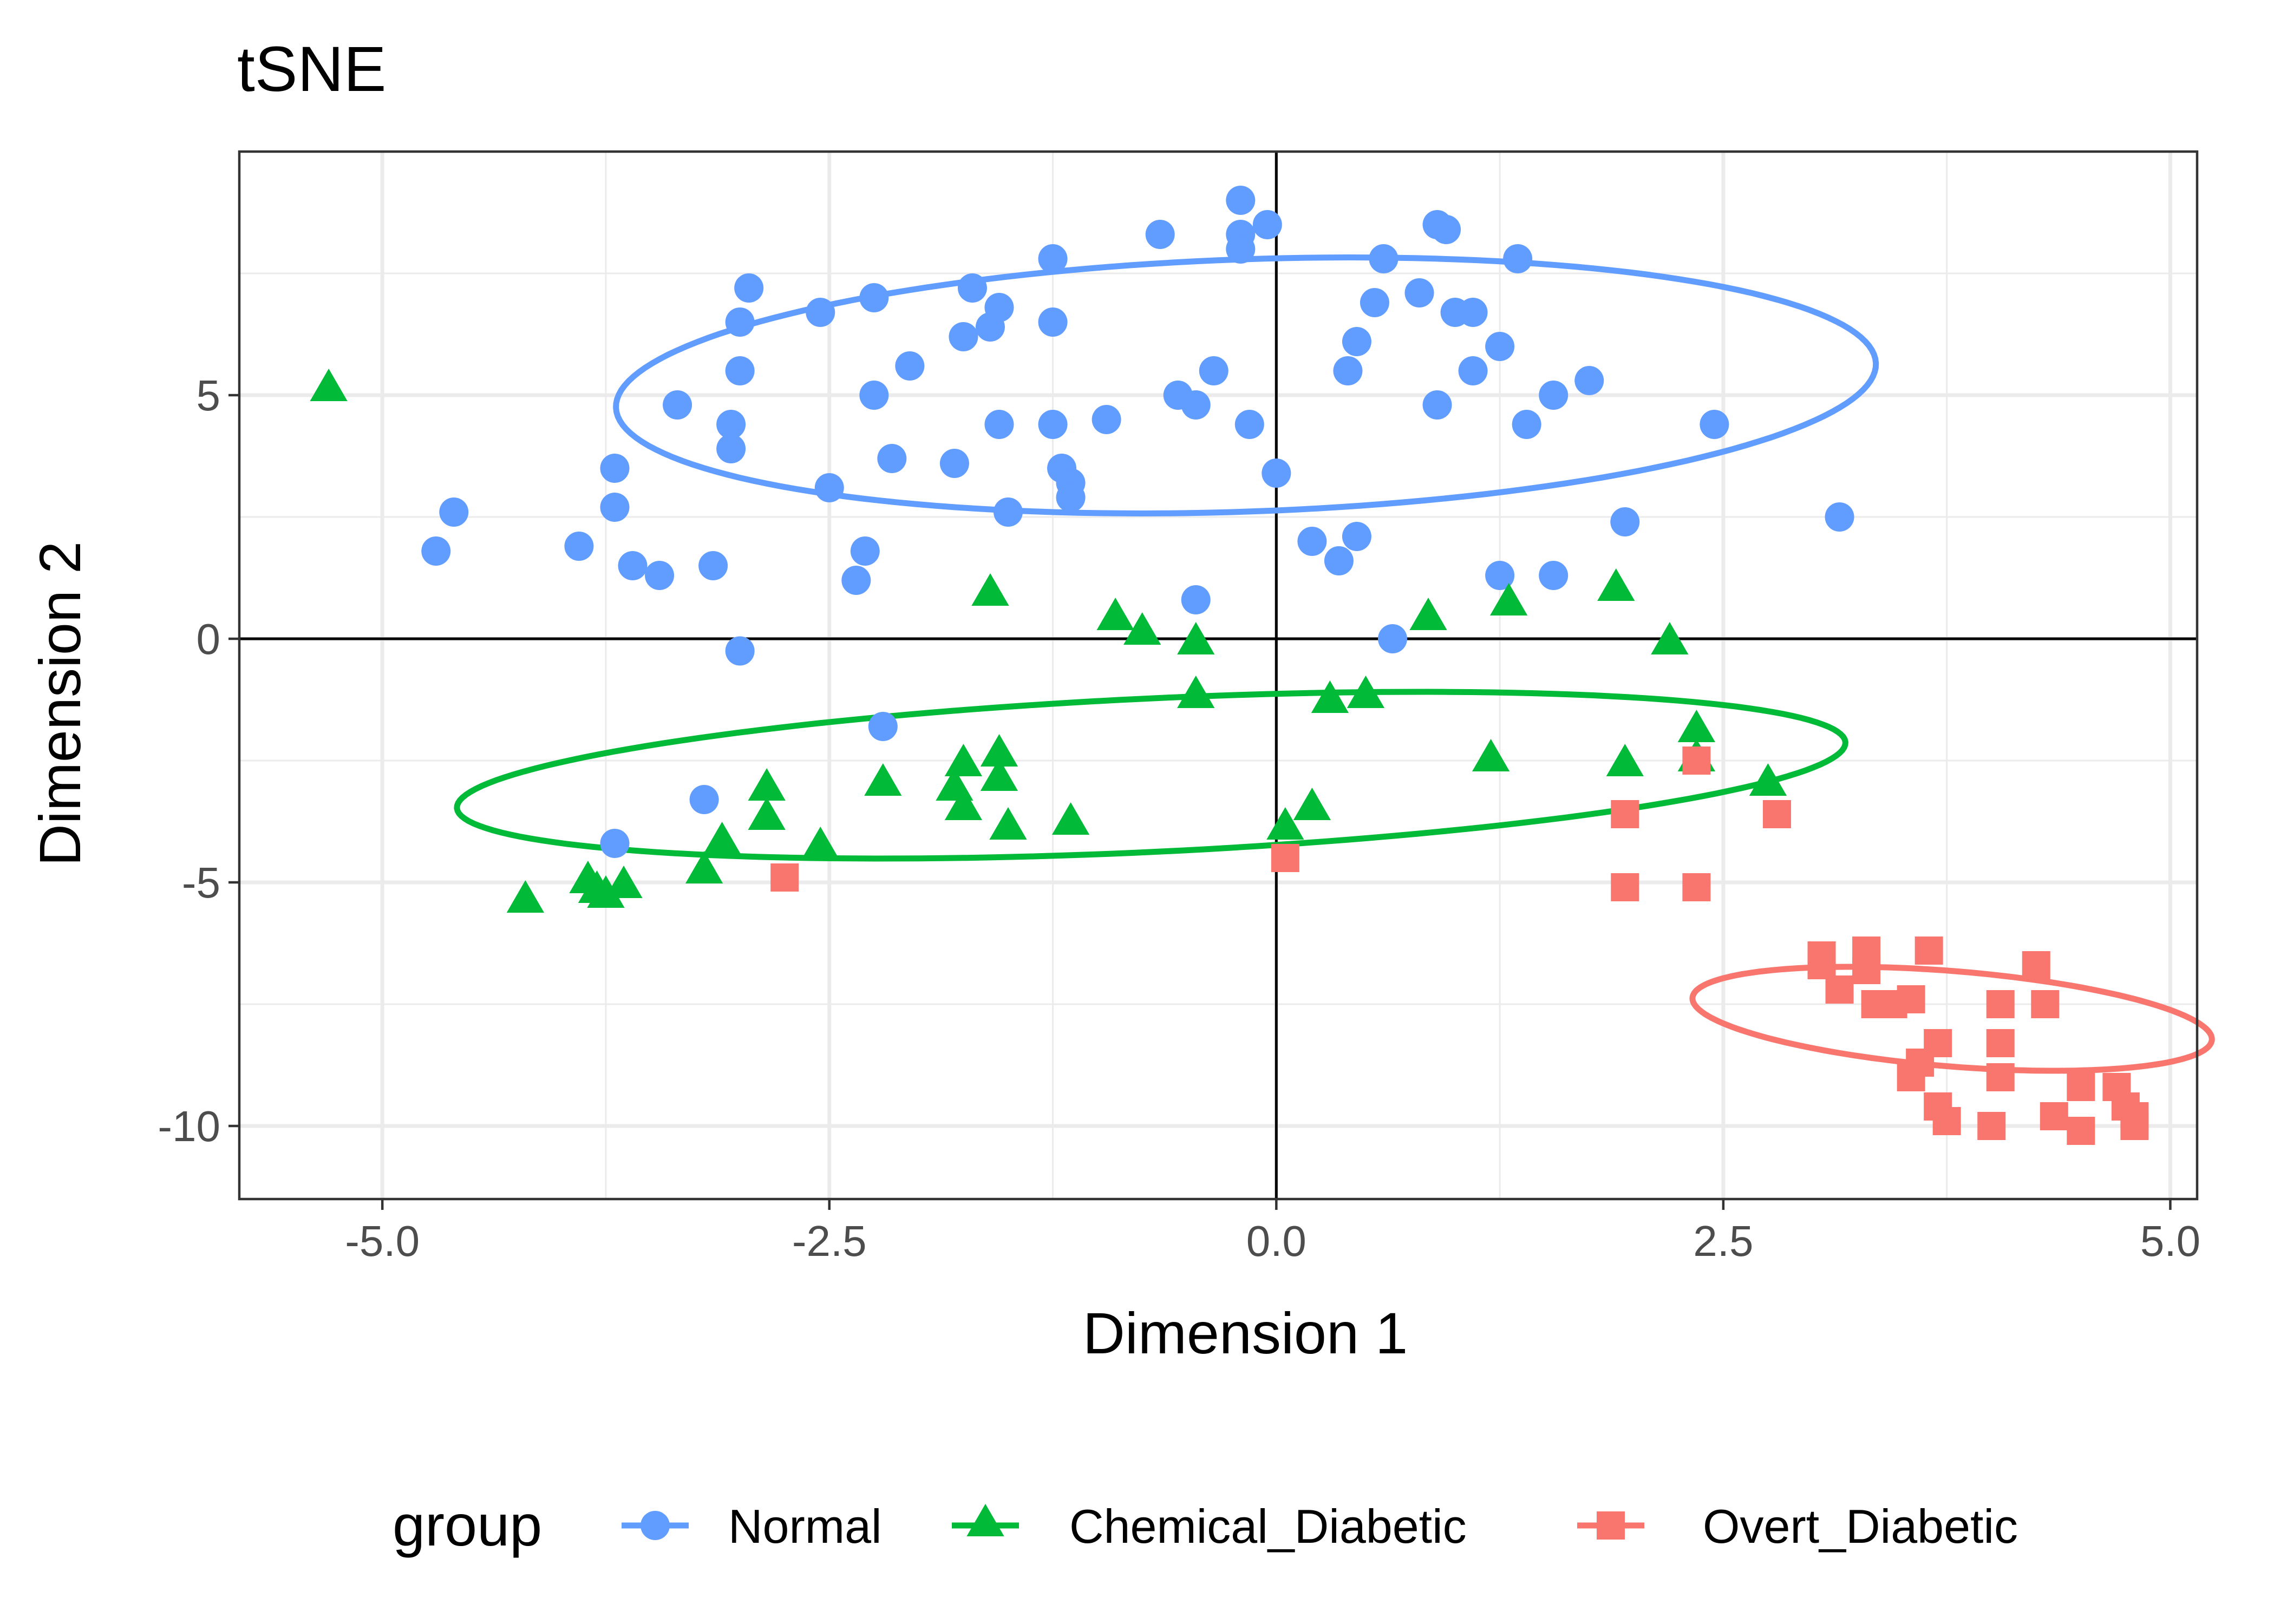  What do you see at coordinates (1723, 1241) in the screenshot?
I see `x-tick-label: 2.5` at bounding box center [1723, 1241].